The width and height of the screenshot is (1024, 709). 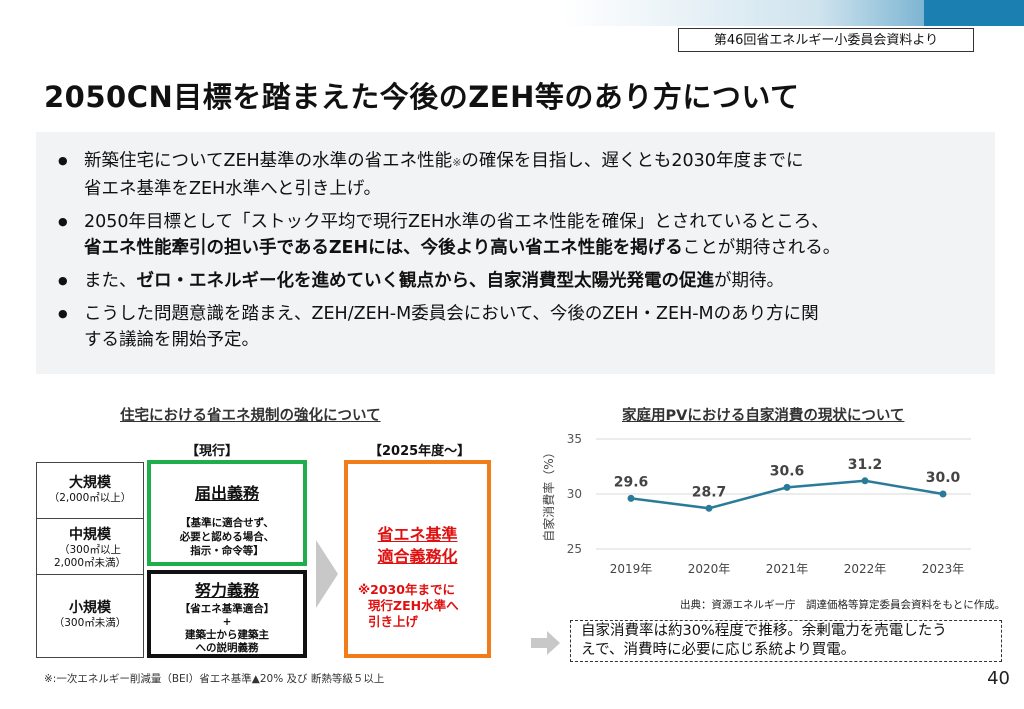 I want to click on summary-callout-line1: 自家消費率は約30%程度で推移。余剰電力を売電したう, so click(x=764, y=631).